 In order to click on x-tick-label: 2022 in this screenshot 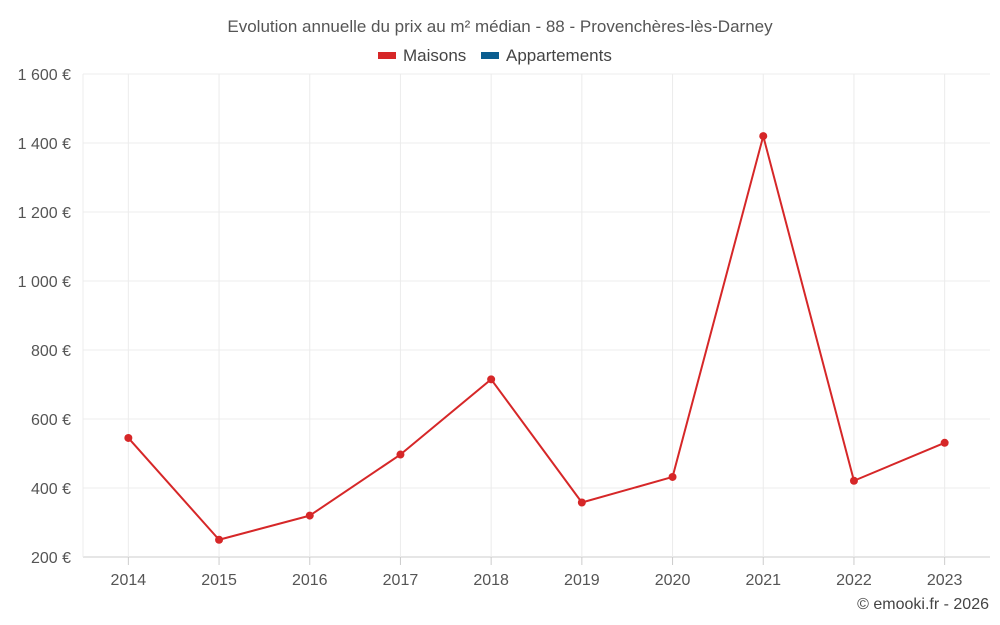, I will do `click(854, 580)`.